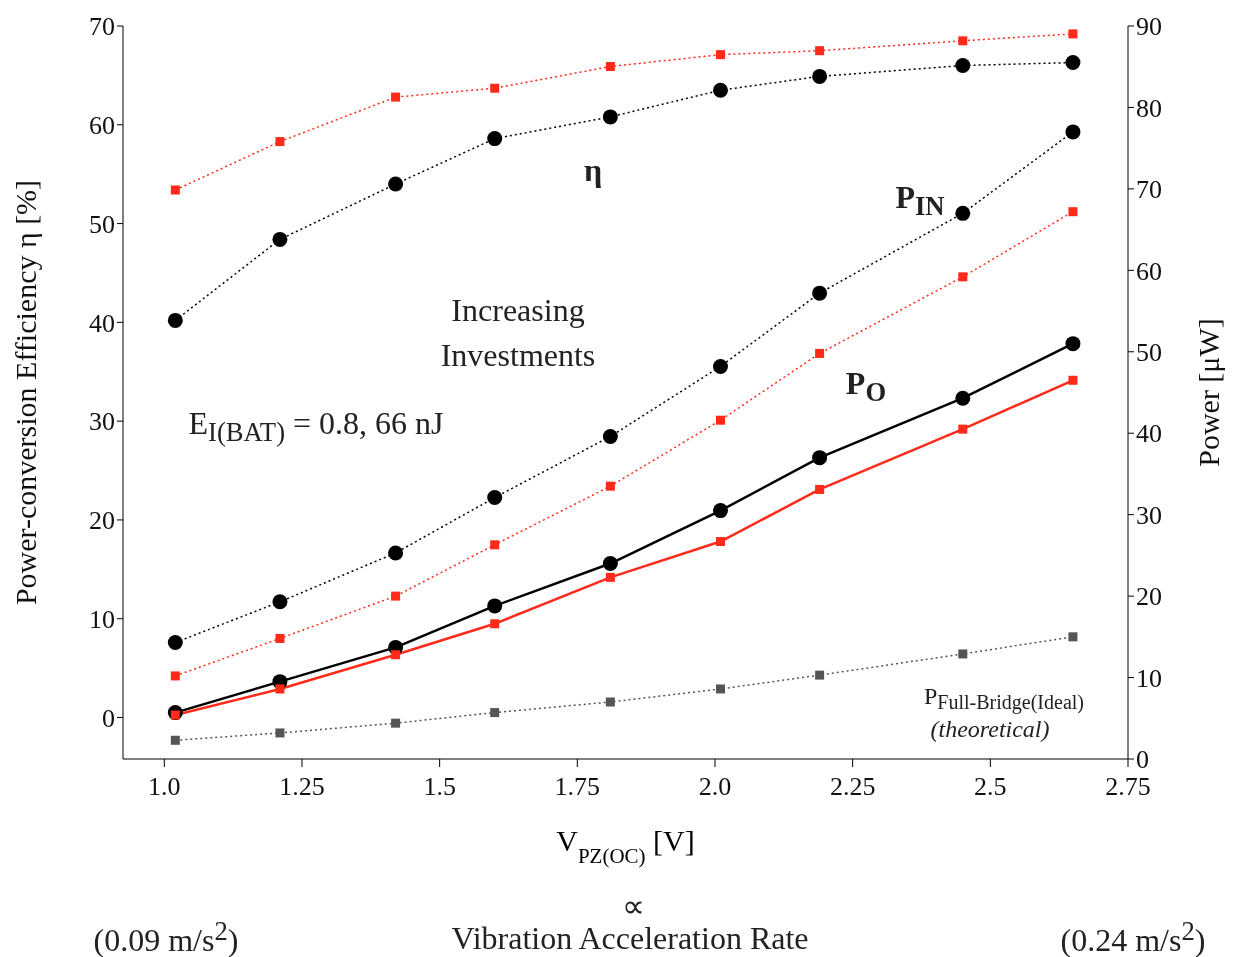  I want to click on annotation: P$_{Full-Bridge(Ideal)}$, so click(1004, 698).